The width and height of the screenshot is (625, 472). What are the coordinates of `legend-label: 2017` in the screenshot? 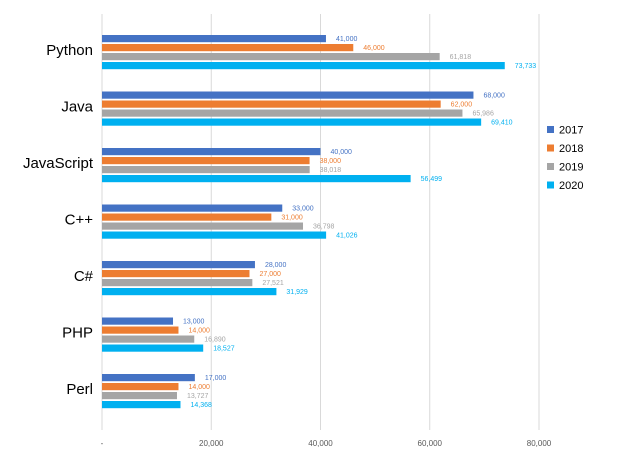 It's located at (571, 131).